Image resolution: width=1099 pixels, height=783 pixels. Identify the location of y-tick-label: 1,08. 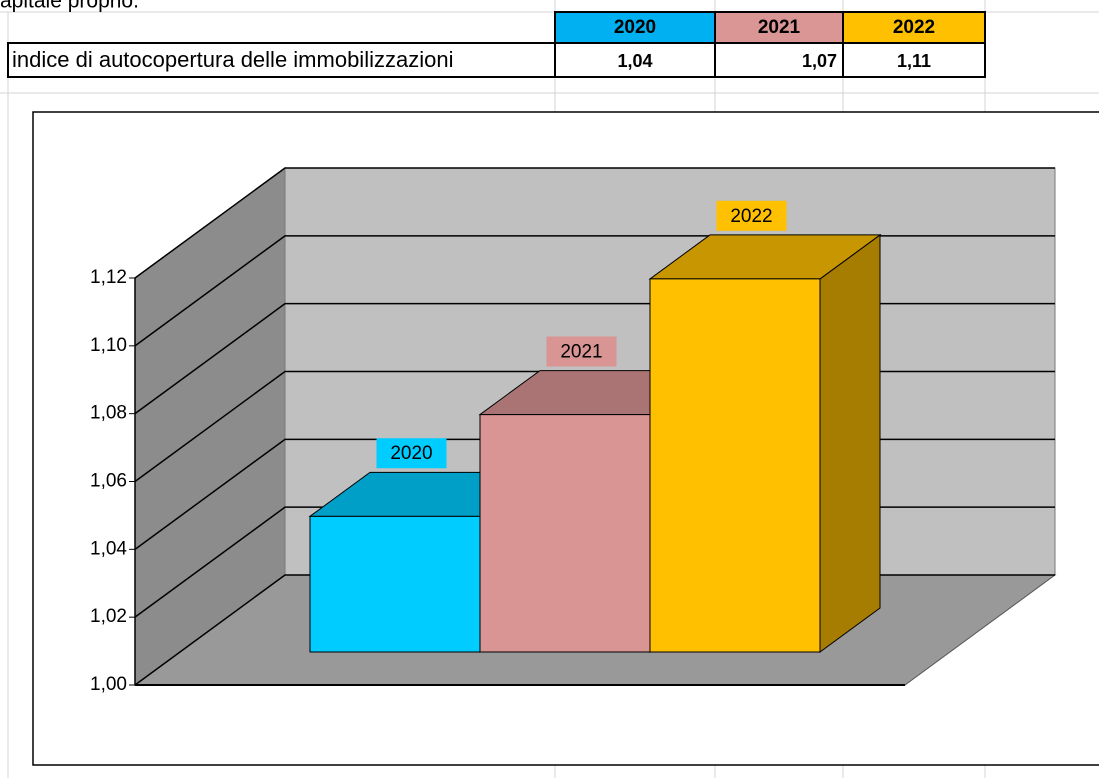
(108, 413).